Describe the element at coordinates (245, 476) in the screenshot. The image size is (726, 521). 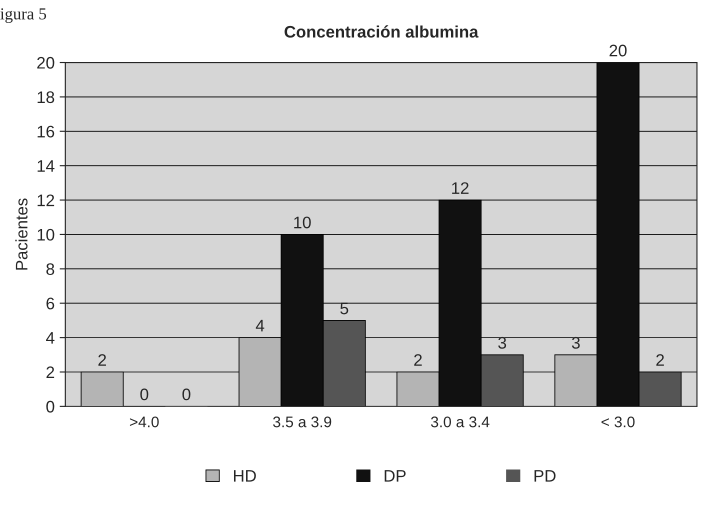
I see `legend-label: HD` at that location.